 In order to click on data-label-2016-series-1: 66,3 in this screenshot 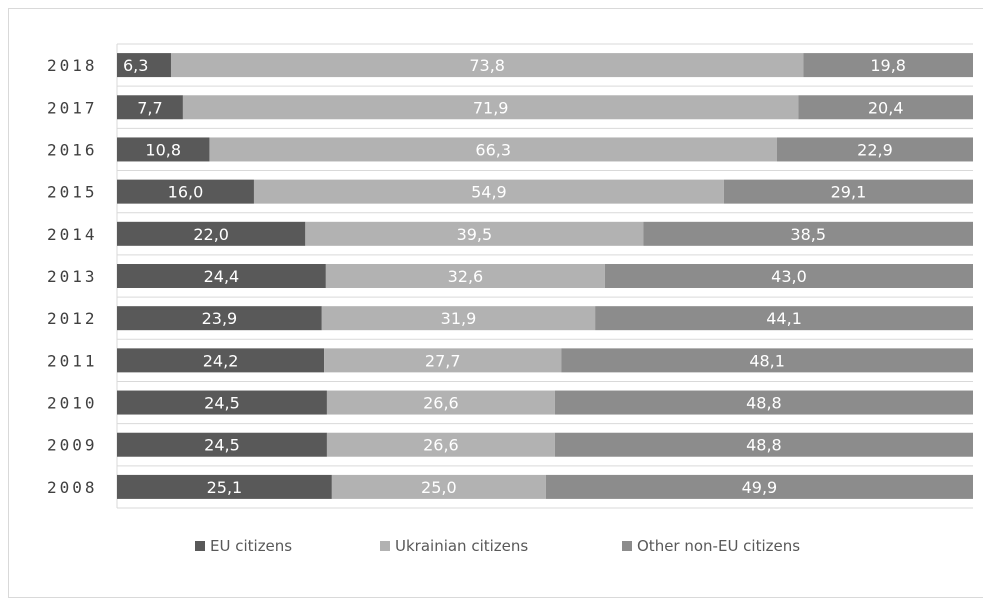, I will do `click(493, 149)`.